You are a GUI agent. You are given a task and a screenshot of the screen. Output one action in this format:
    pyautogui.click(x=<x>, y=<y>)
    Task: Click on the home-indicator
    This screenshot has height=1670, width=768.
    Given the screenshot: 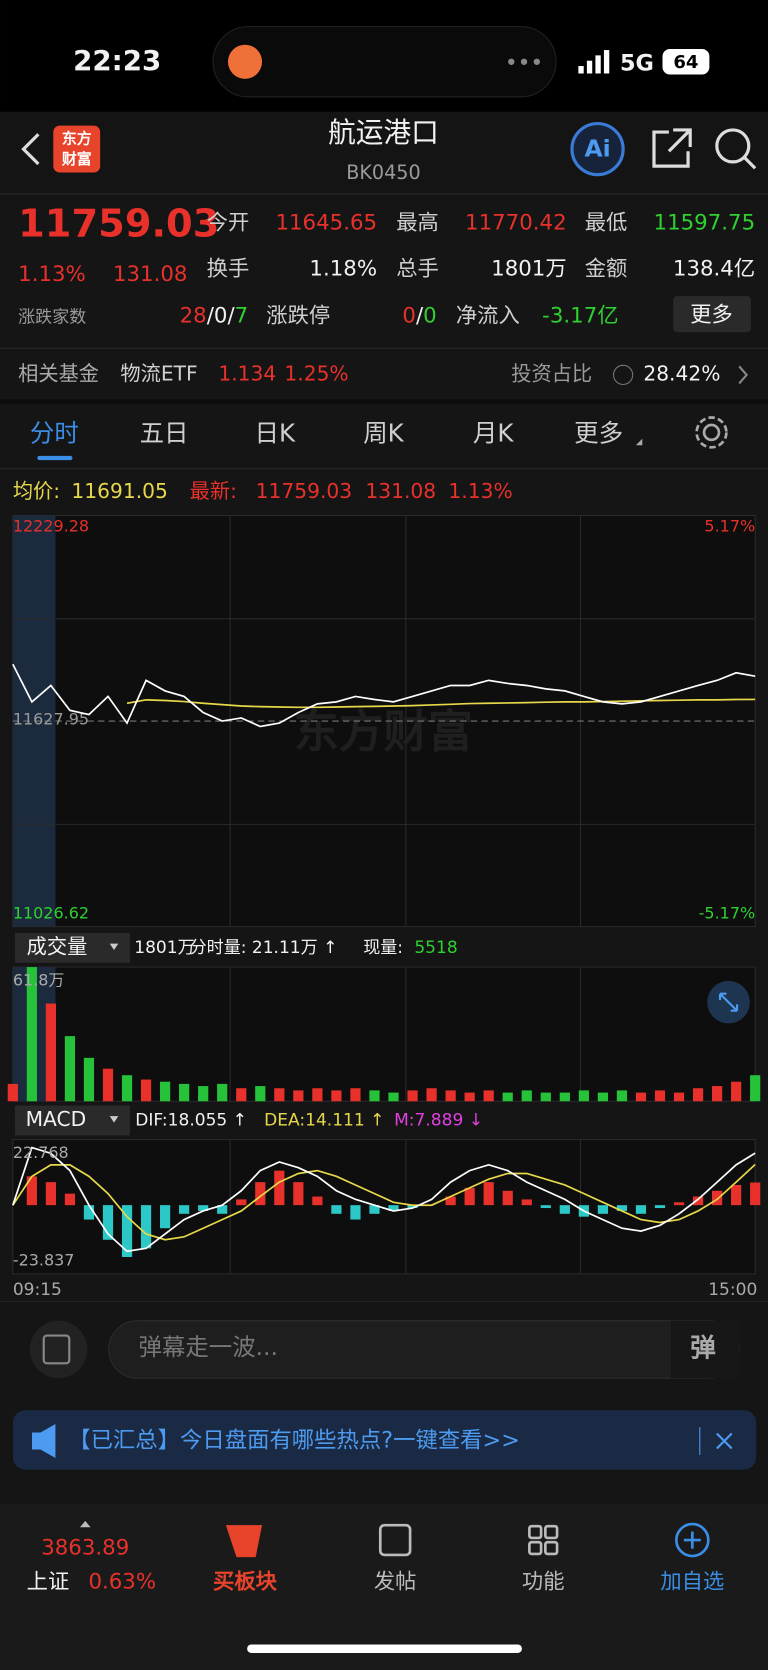 What is the action you would take?
    pyautogui.click(x=384, y=1648)
    